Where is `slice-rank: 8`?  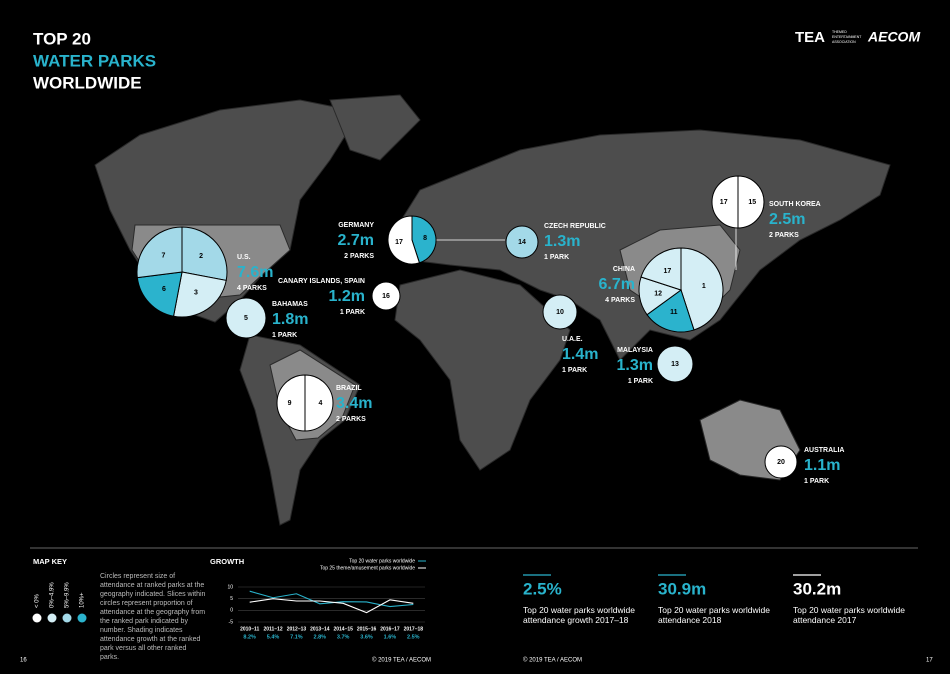 slice-rank: 8 is located at coordinates (425, 238).